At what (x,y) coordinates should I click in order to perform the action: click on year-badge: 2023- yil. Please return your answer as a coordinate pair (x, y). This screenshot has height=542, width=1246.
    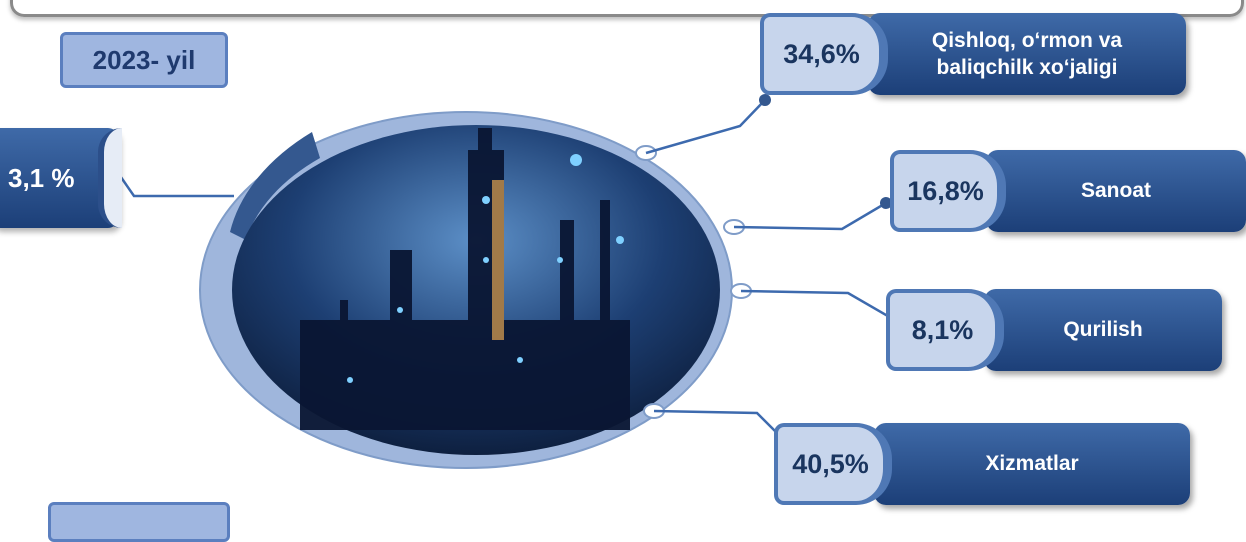
    Looking at the image, I should click on (144, 60).